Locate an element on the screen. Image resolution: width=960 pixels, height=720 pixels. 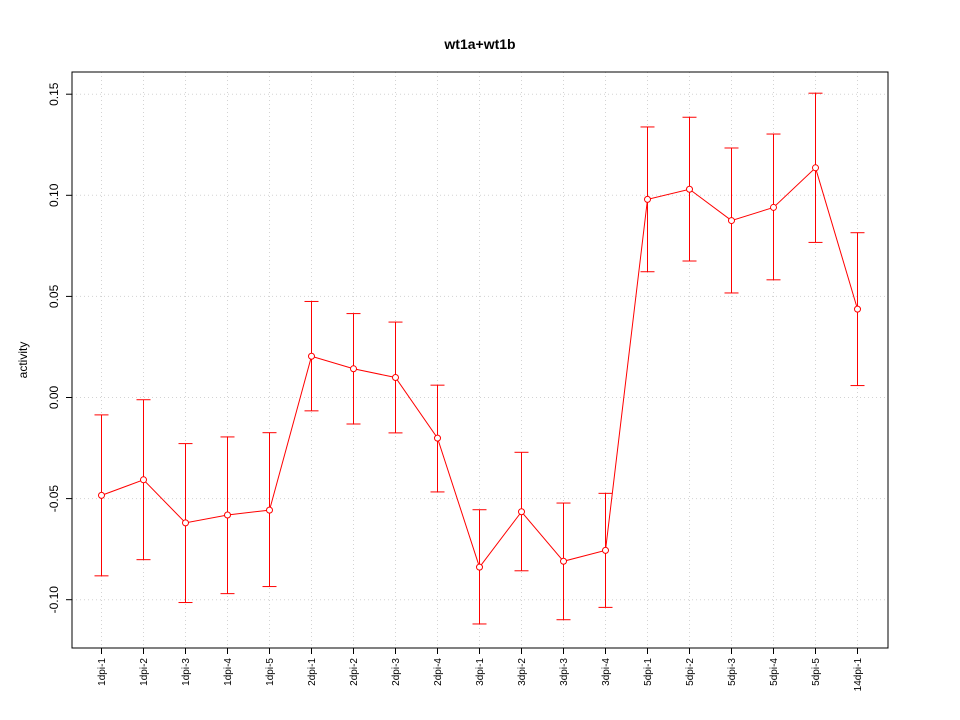
x-tick-label: 5dpi-1 is located at coordinates (648, 672).